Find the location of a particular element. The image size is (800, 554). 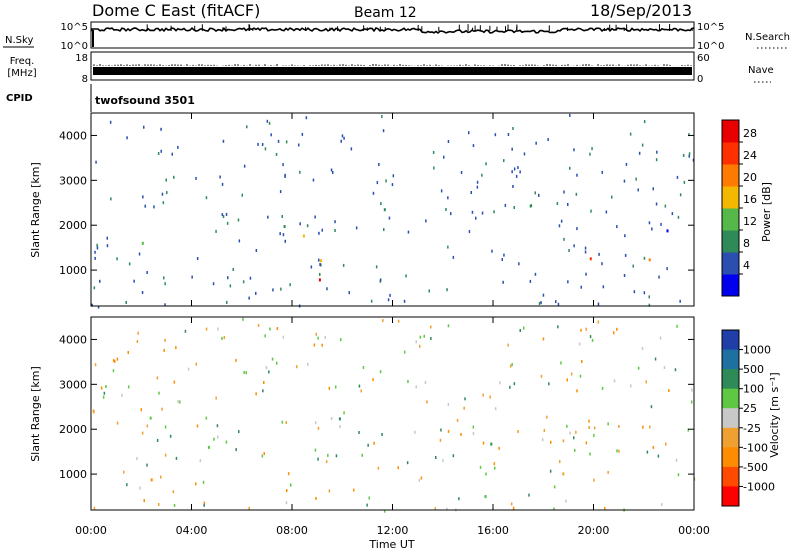

y-tick-label: 2000 is located at coordinates (73, 225).